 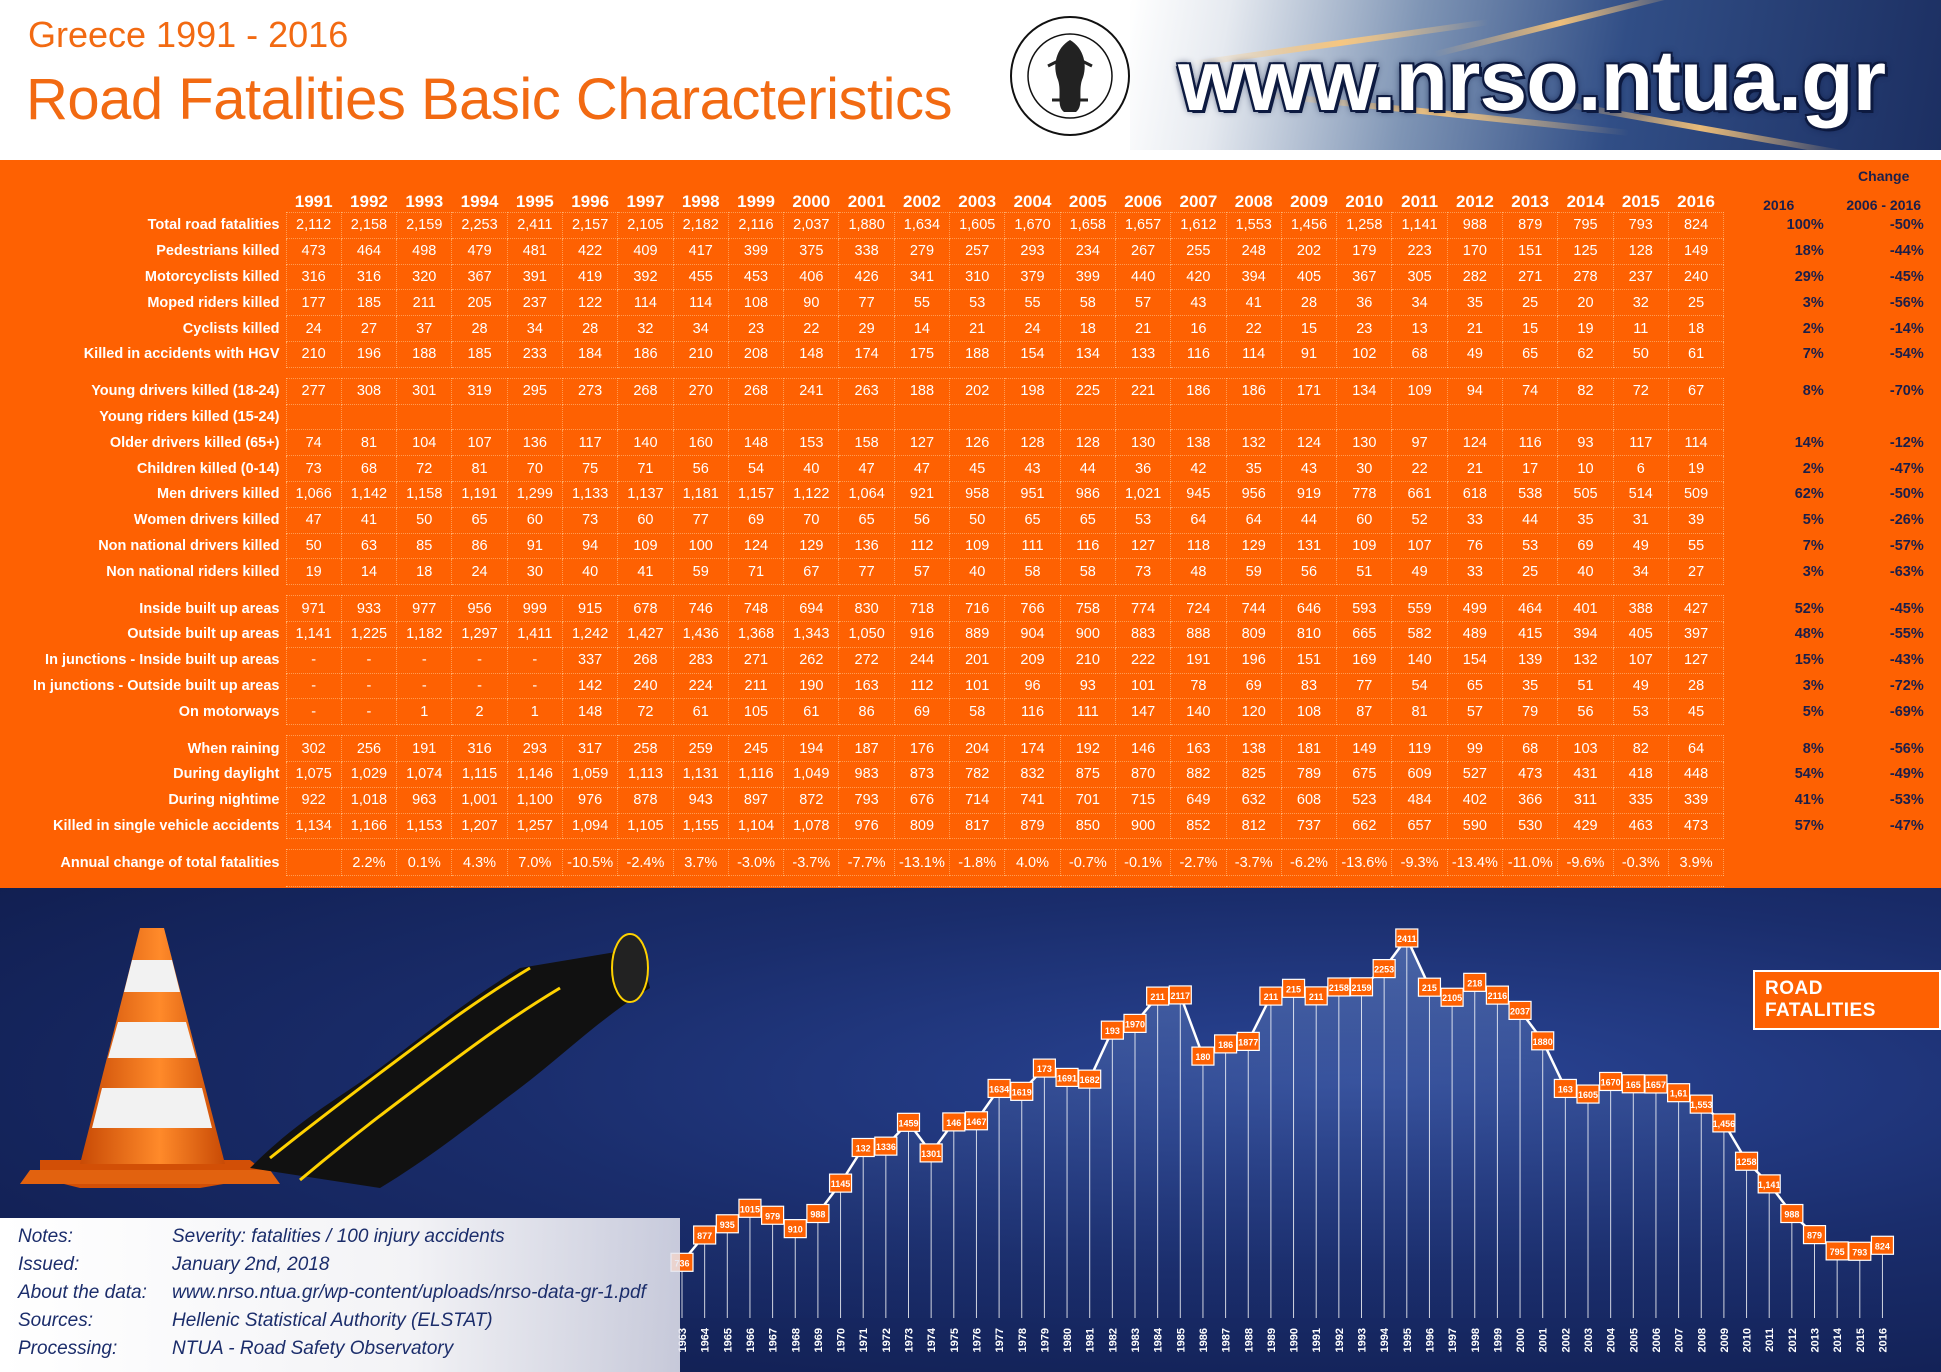 I want to click on data-label: 1336, so click(x=886, y=1147).